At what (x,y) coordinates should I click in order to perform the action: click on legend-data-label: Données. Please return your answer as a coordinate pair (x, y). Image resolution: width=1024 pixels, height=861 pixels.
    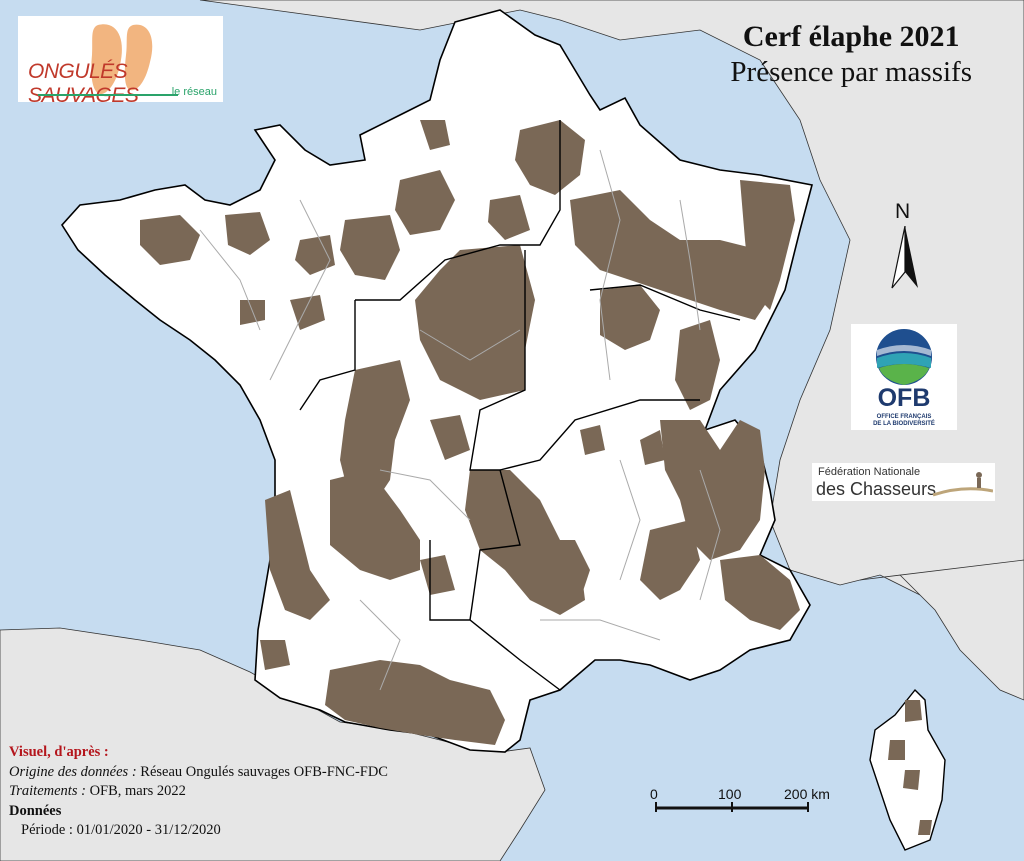
    Looking at the image, I should click on (35, 810).